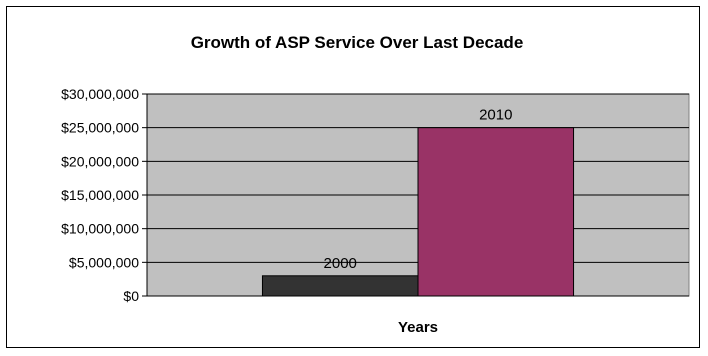 The width and height of the screenshot is (708, 356). I want to click on y-tick-label: $25,000,000, so click(100, 128).